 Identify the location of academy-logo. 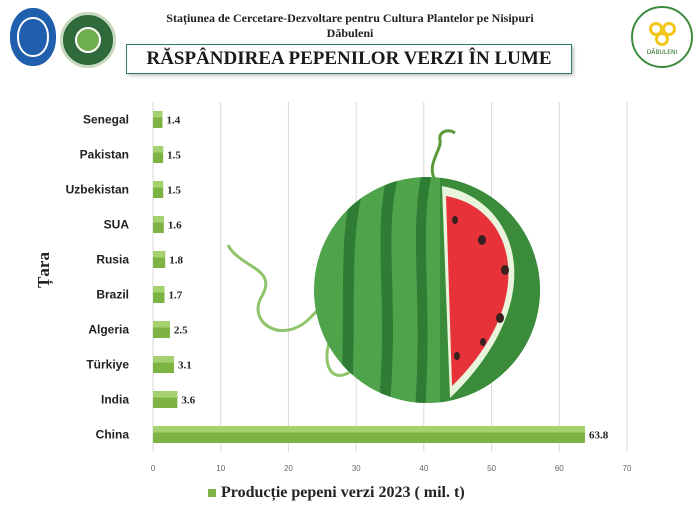
(88, 40).